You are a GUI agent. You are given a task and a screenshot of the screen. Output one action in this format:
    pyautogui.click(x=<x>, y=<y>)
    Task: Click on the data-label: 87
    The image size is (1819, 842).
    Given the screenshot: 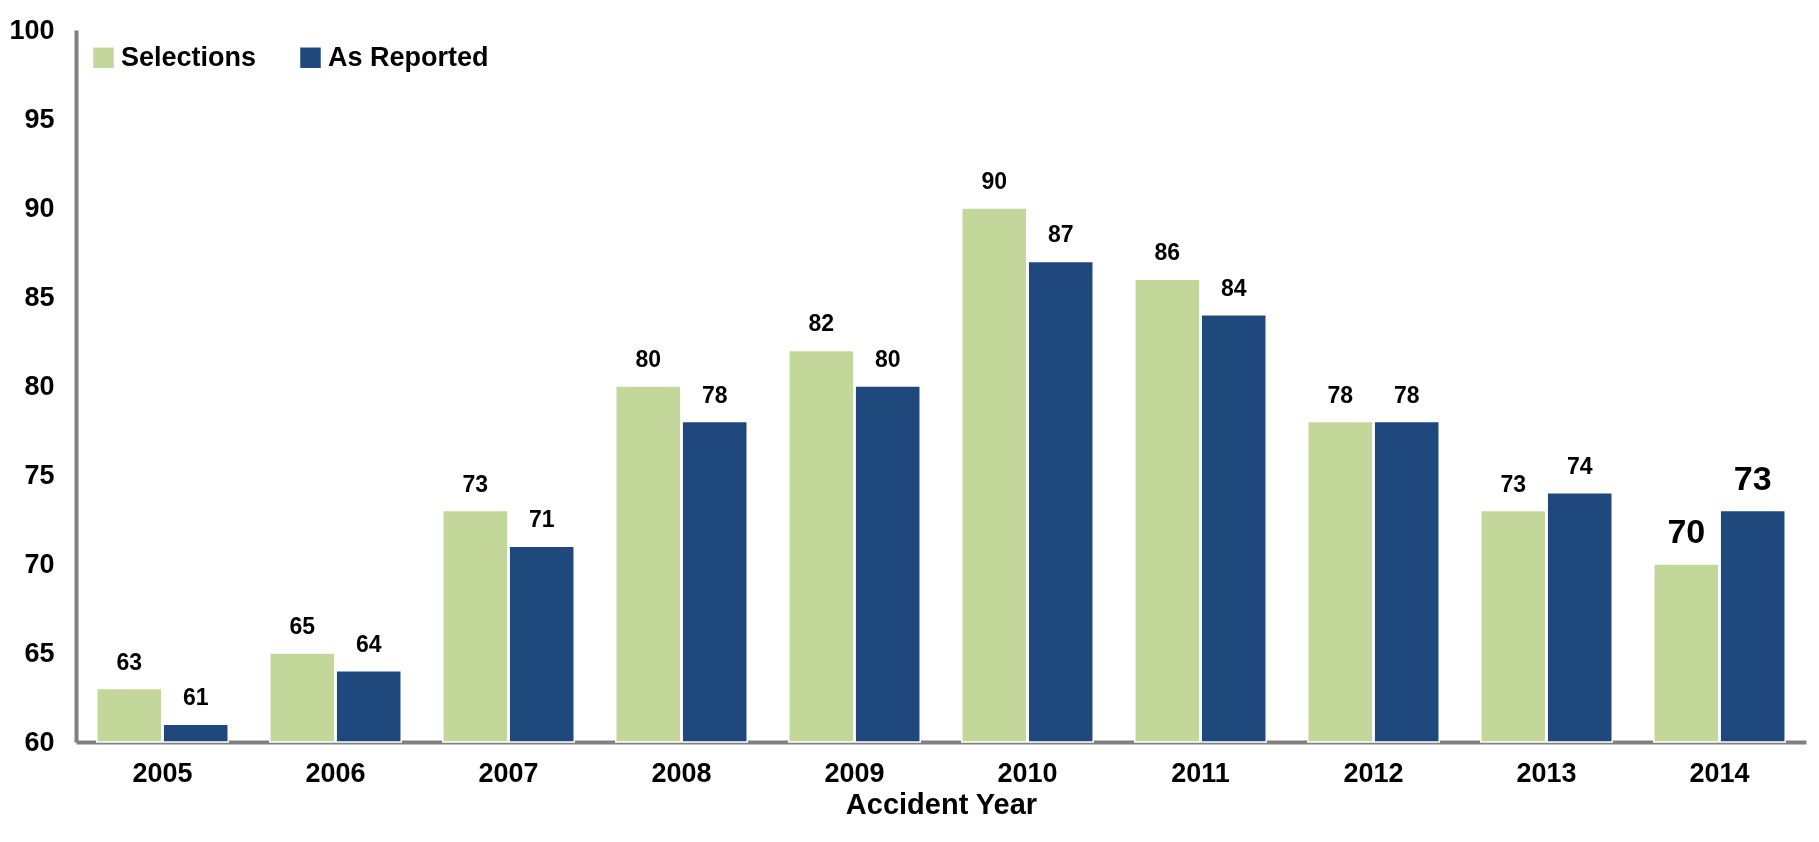 What is the action you would take?
    pyautogui.click(x=1060, y=234)
    